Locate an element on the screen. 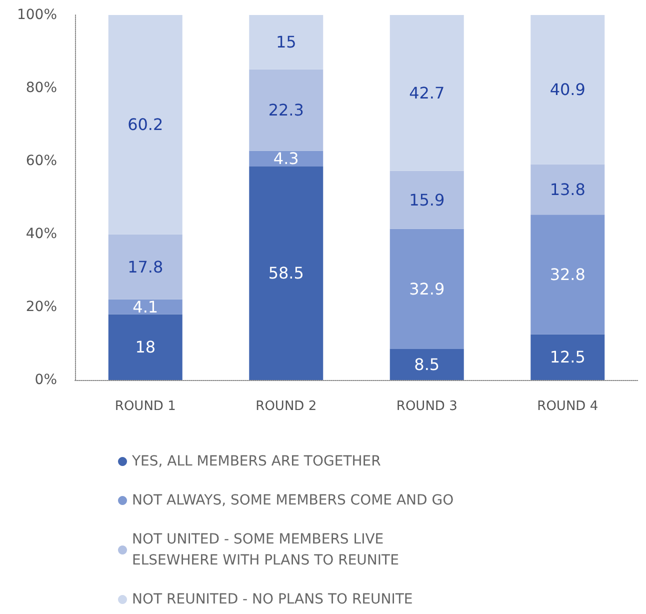  x-tick-label: ROUND 1 is located at coordinates (145, 406).